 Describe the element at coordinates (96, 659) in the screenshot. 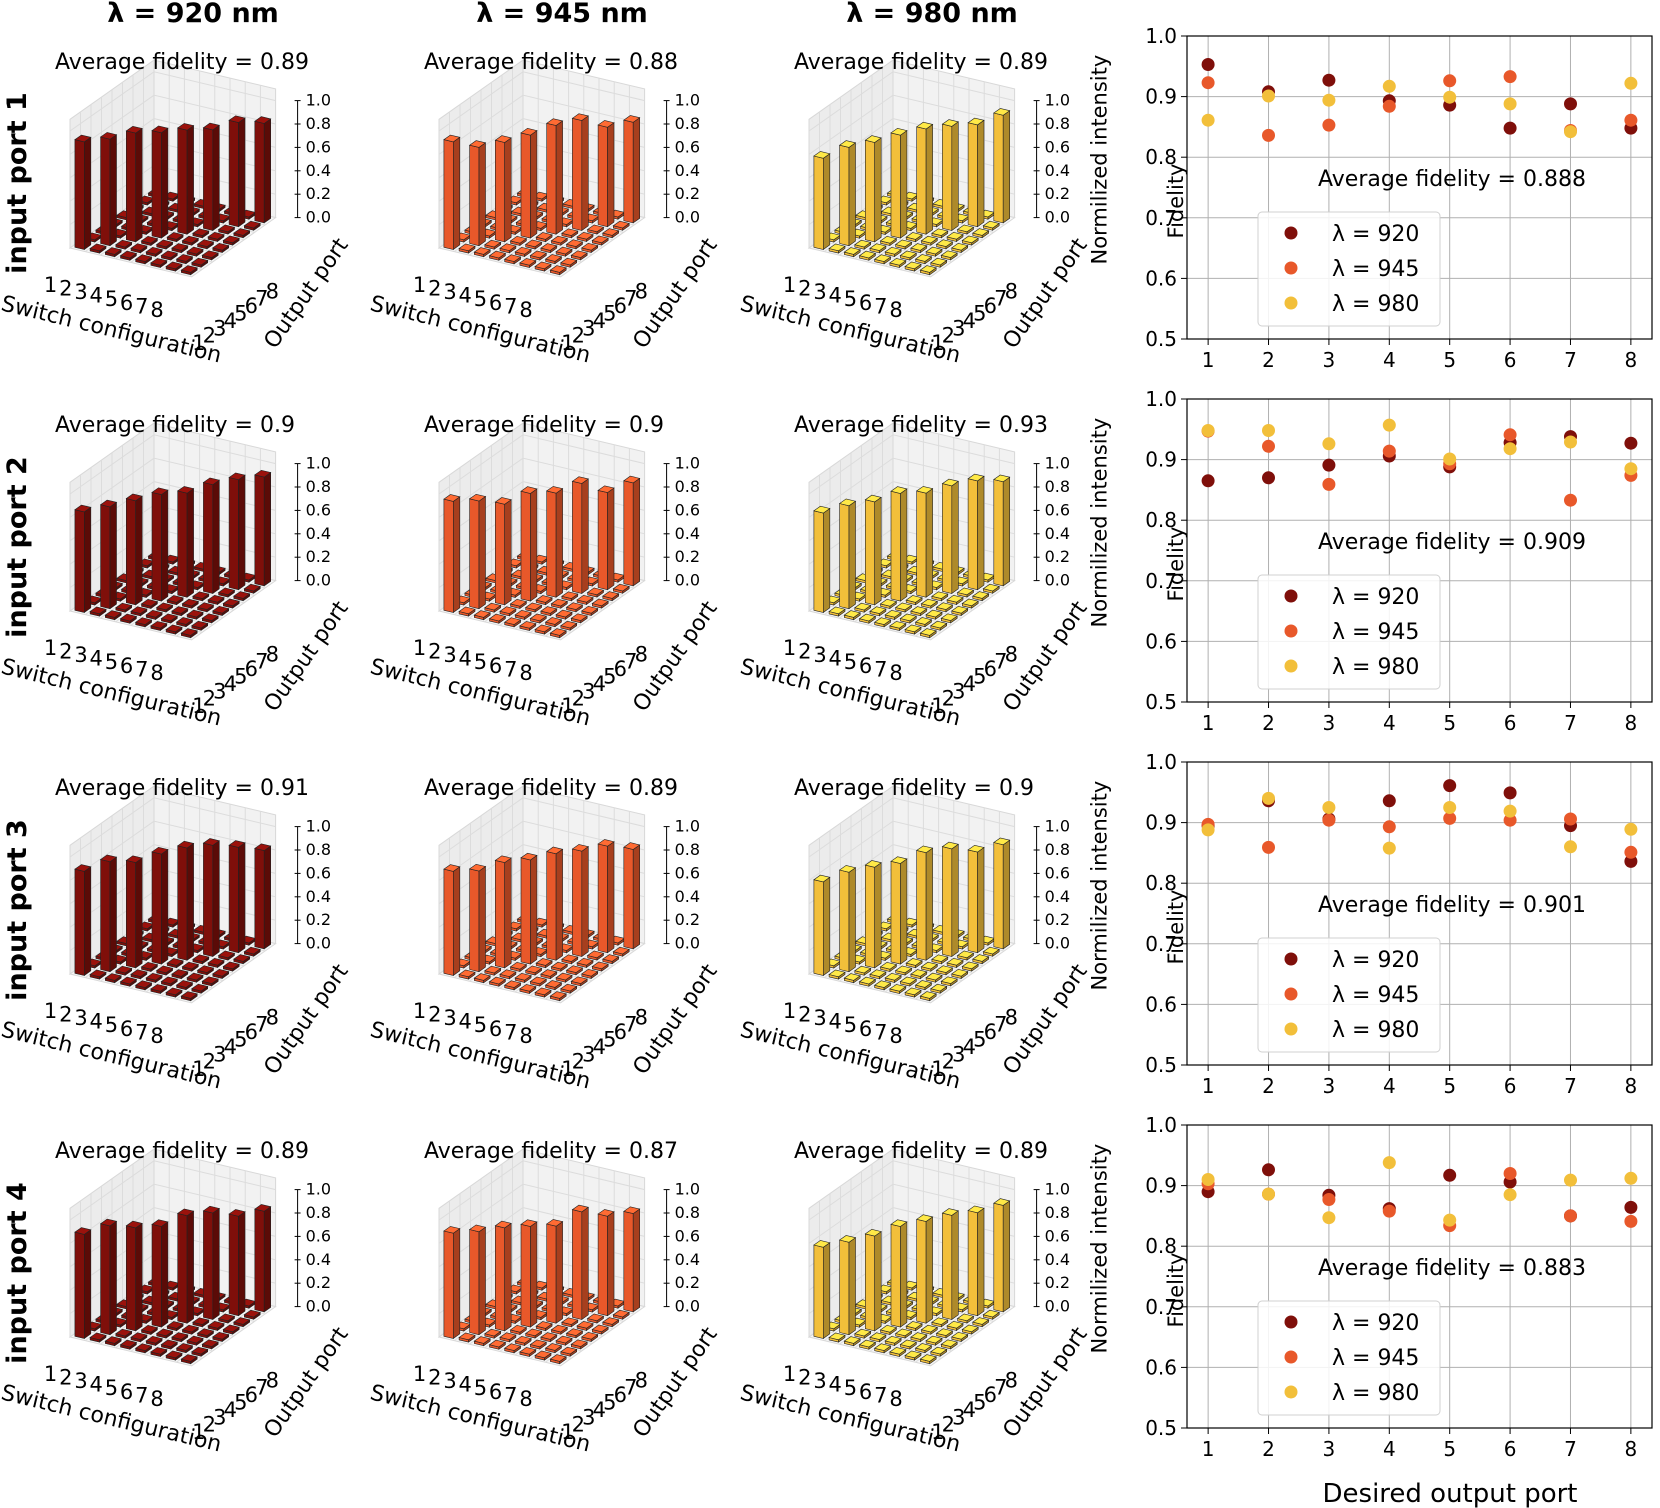

I see `x-tick-label: 4` at that location.